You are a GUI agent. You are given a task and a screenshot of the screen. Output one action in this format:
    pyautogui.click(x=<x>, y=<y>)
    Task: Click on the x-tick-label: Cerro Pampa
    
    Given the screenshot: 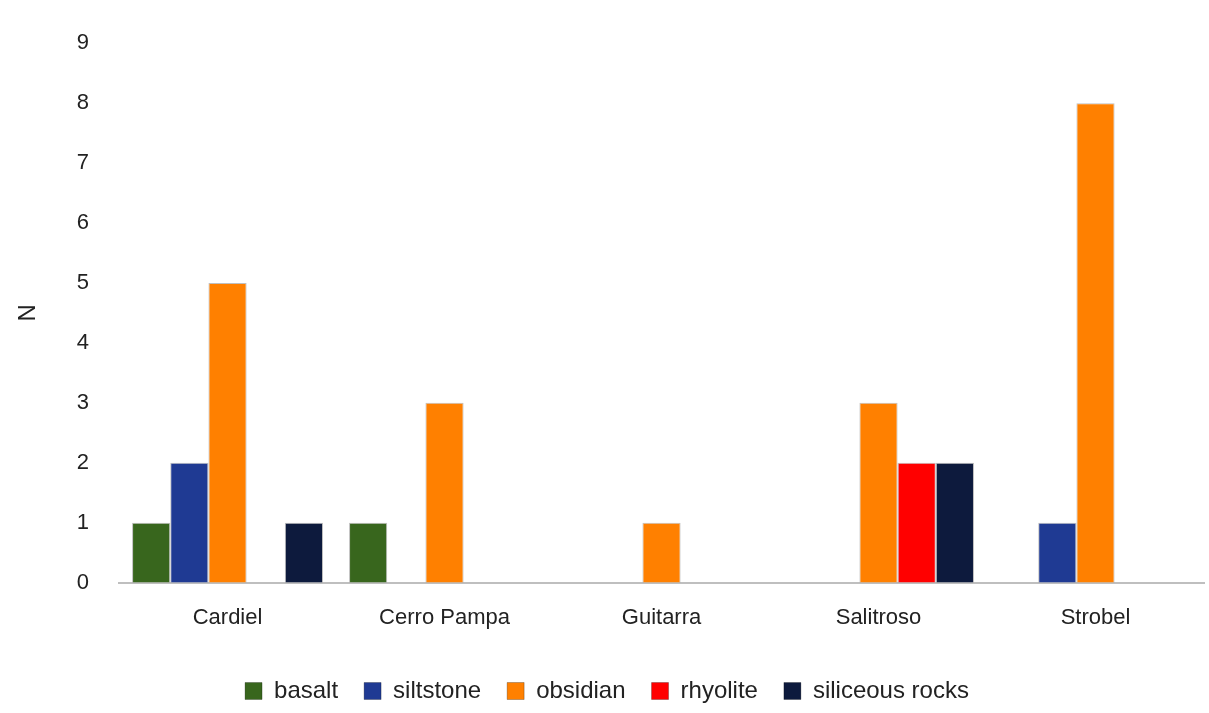 What is the action you would take?
    pyautogui.click(x=445, y=616)
    